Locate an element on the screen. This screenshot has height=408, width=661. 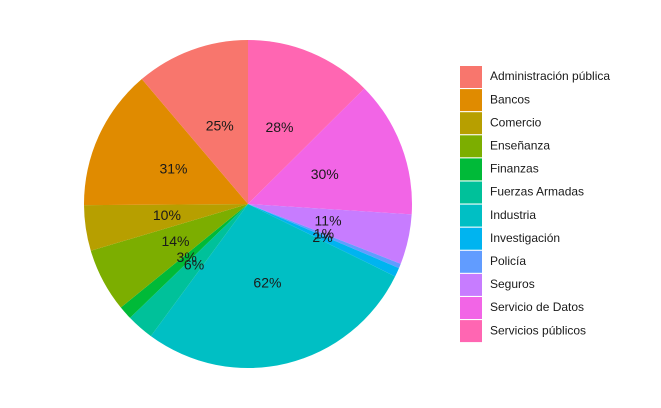
legend-label: Seguros is located at coordinates (512, 284).